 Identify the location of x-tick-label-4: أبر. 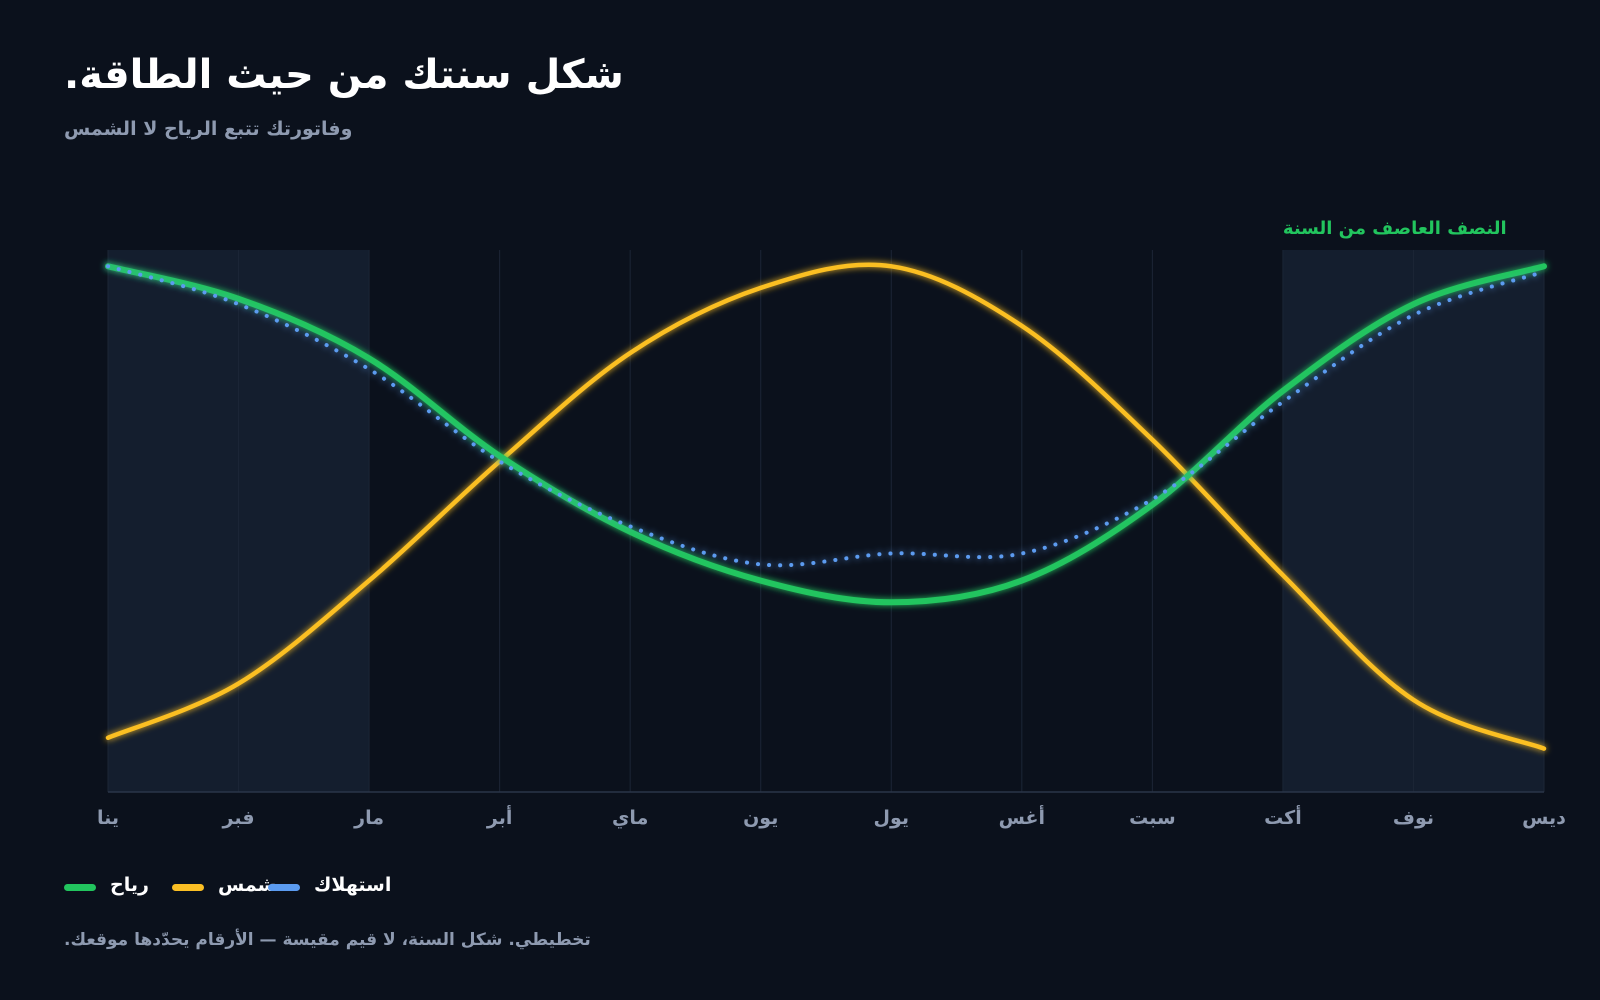
(499, 817).